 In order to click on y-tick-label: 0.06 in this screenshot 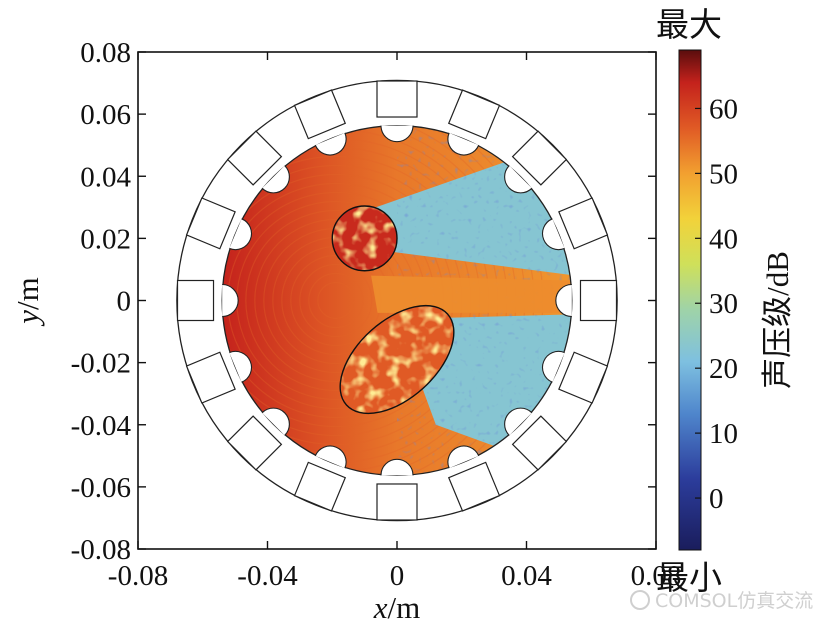, I will do `click(105, 115)`.